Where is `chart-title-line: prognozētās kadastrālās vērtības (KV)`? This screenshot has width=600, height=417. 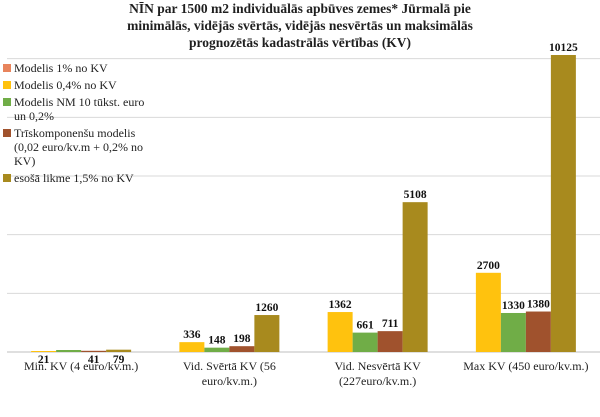 chart-title-line: prognozētās kadastrālās vērtības (KV) is located at coordinates (300, 42).